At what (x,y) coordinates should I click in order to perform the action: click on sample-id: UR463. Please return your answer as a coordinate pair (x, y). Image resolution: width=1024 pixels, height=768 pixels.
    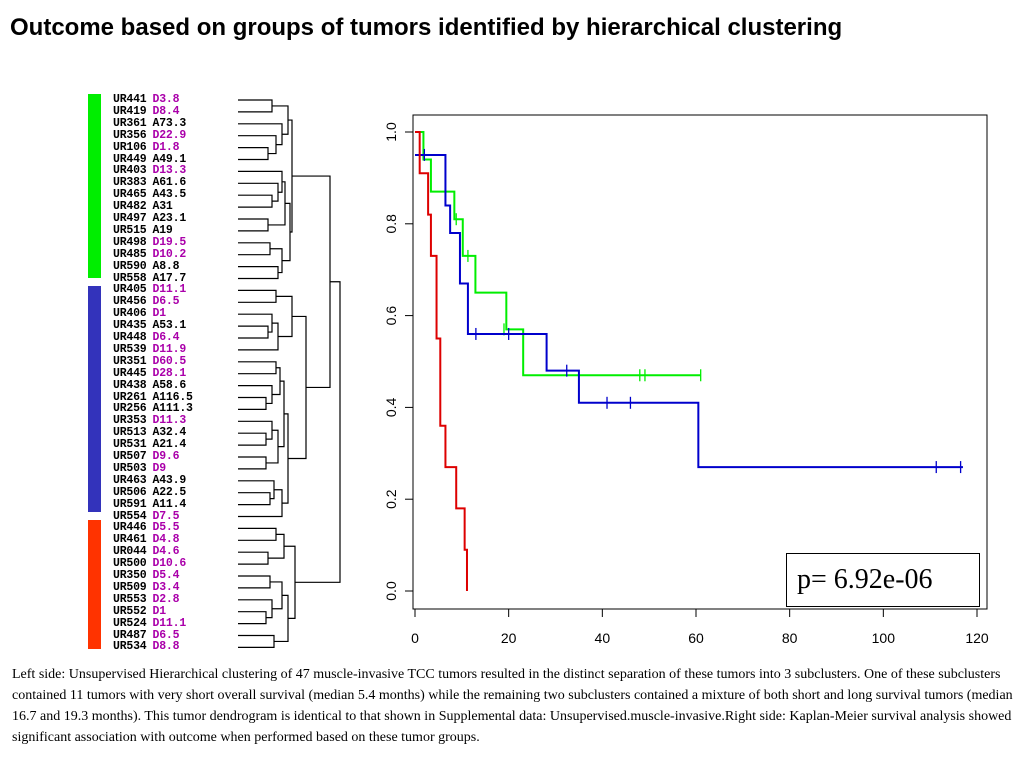
    Looking at the image, I should click on (130, 480).